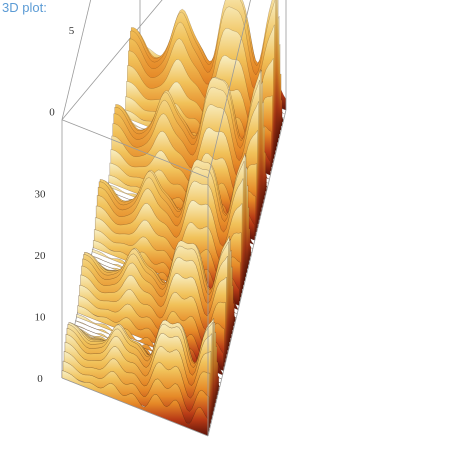  I want to click on y-tick-label: 0, so click(52, 113).